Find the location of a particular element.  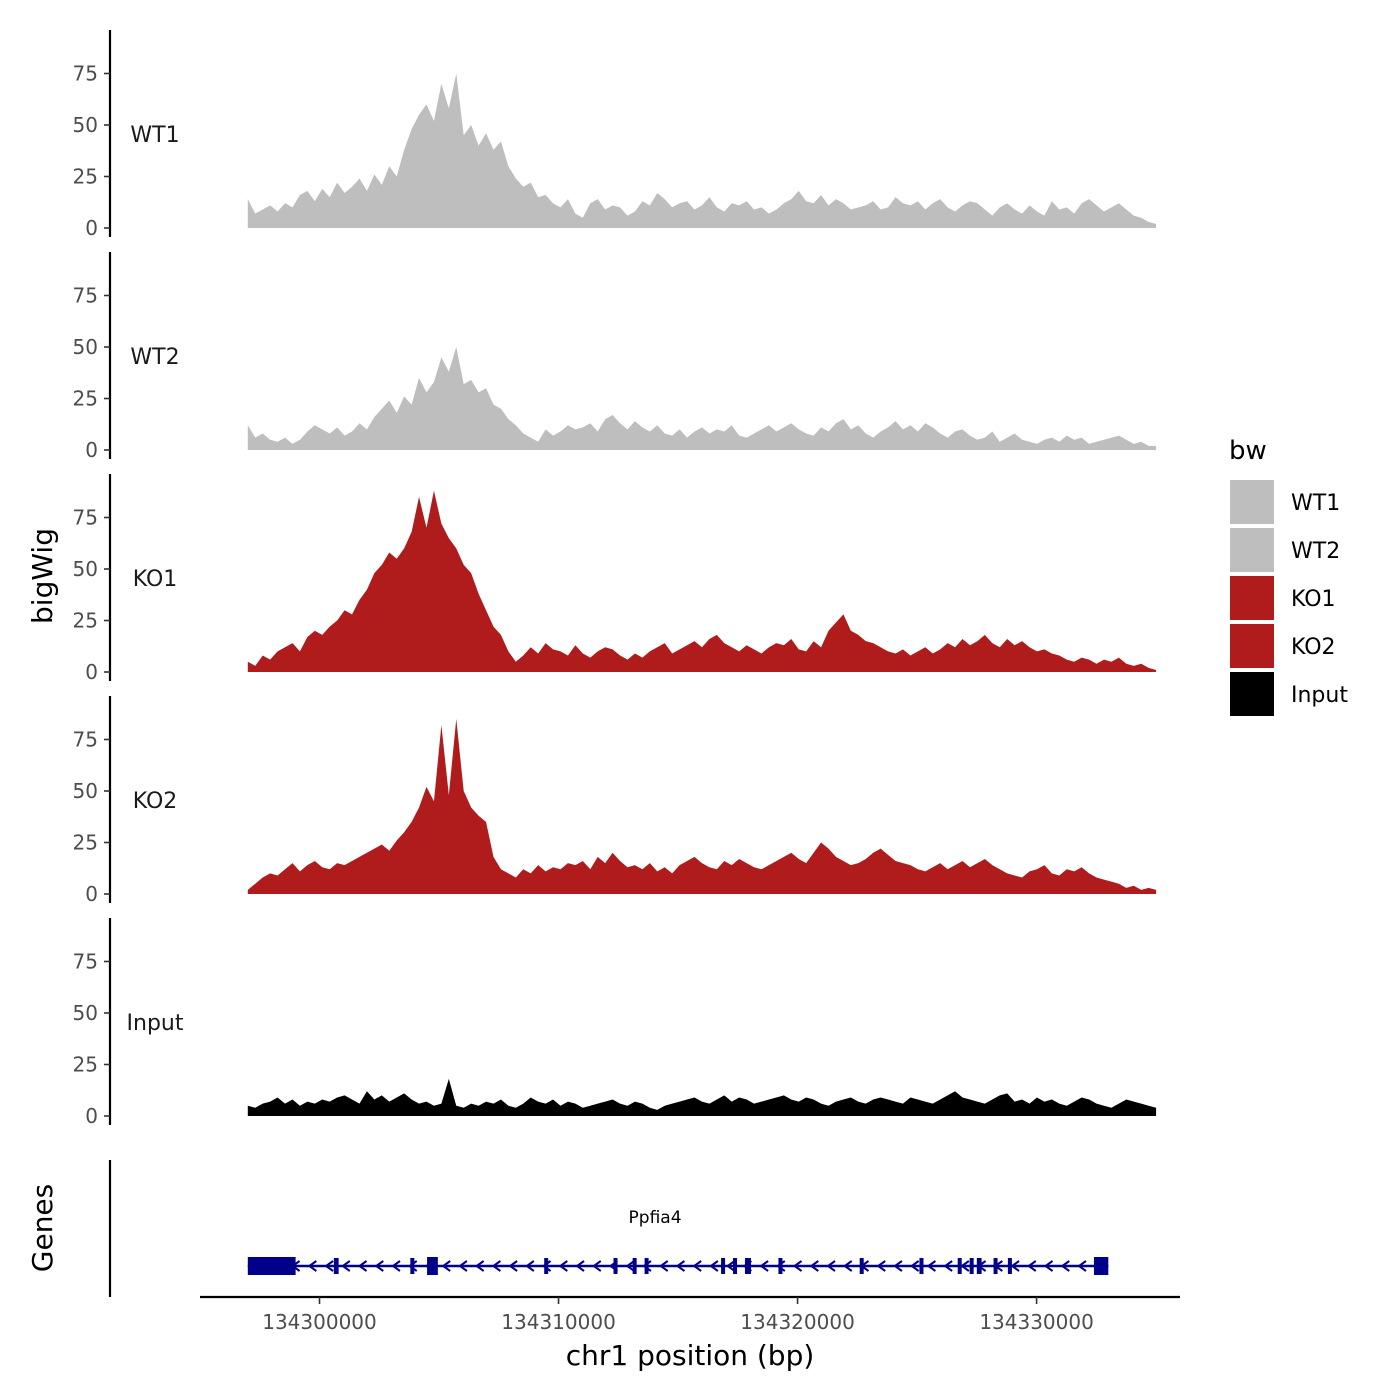

signal-area-ko2 is located at coordinates (702, 806).